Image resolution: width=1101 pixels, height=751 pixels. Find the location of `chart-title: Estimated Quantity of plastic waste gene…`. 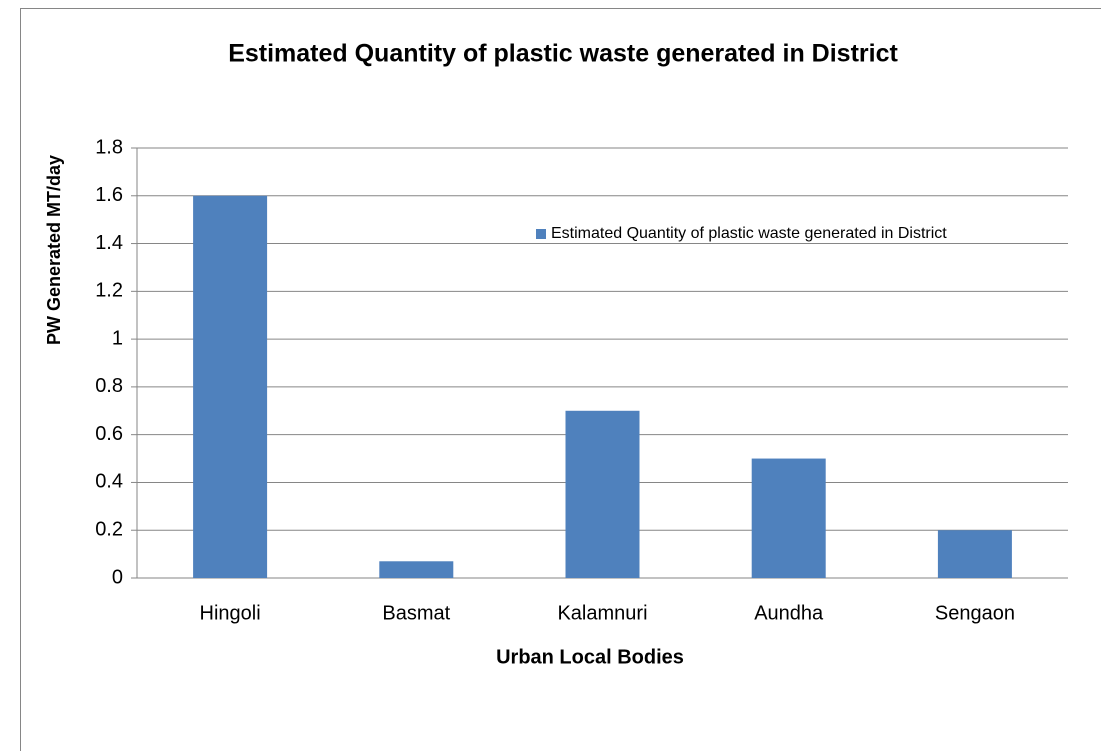

chart-title: Estimated Quantity of plastic waste gene… is located at coordinates (563, 54).